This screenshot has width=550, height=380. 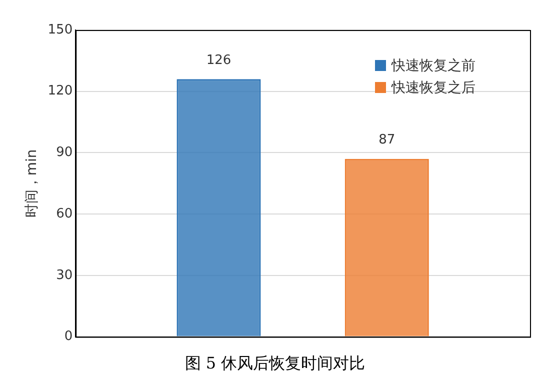 I want to click on text: 图 5 休风后恢复时间对比, so click(x=275, y=363).